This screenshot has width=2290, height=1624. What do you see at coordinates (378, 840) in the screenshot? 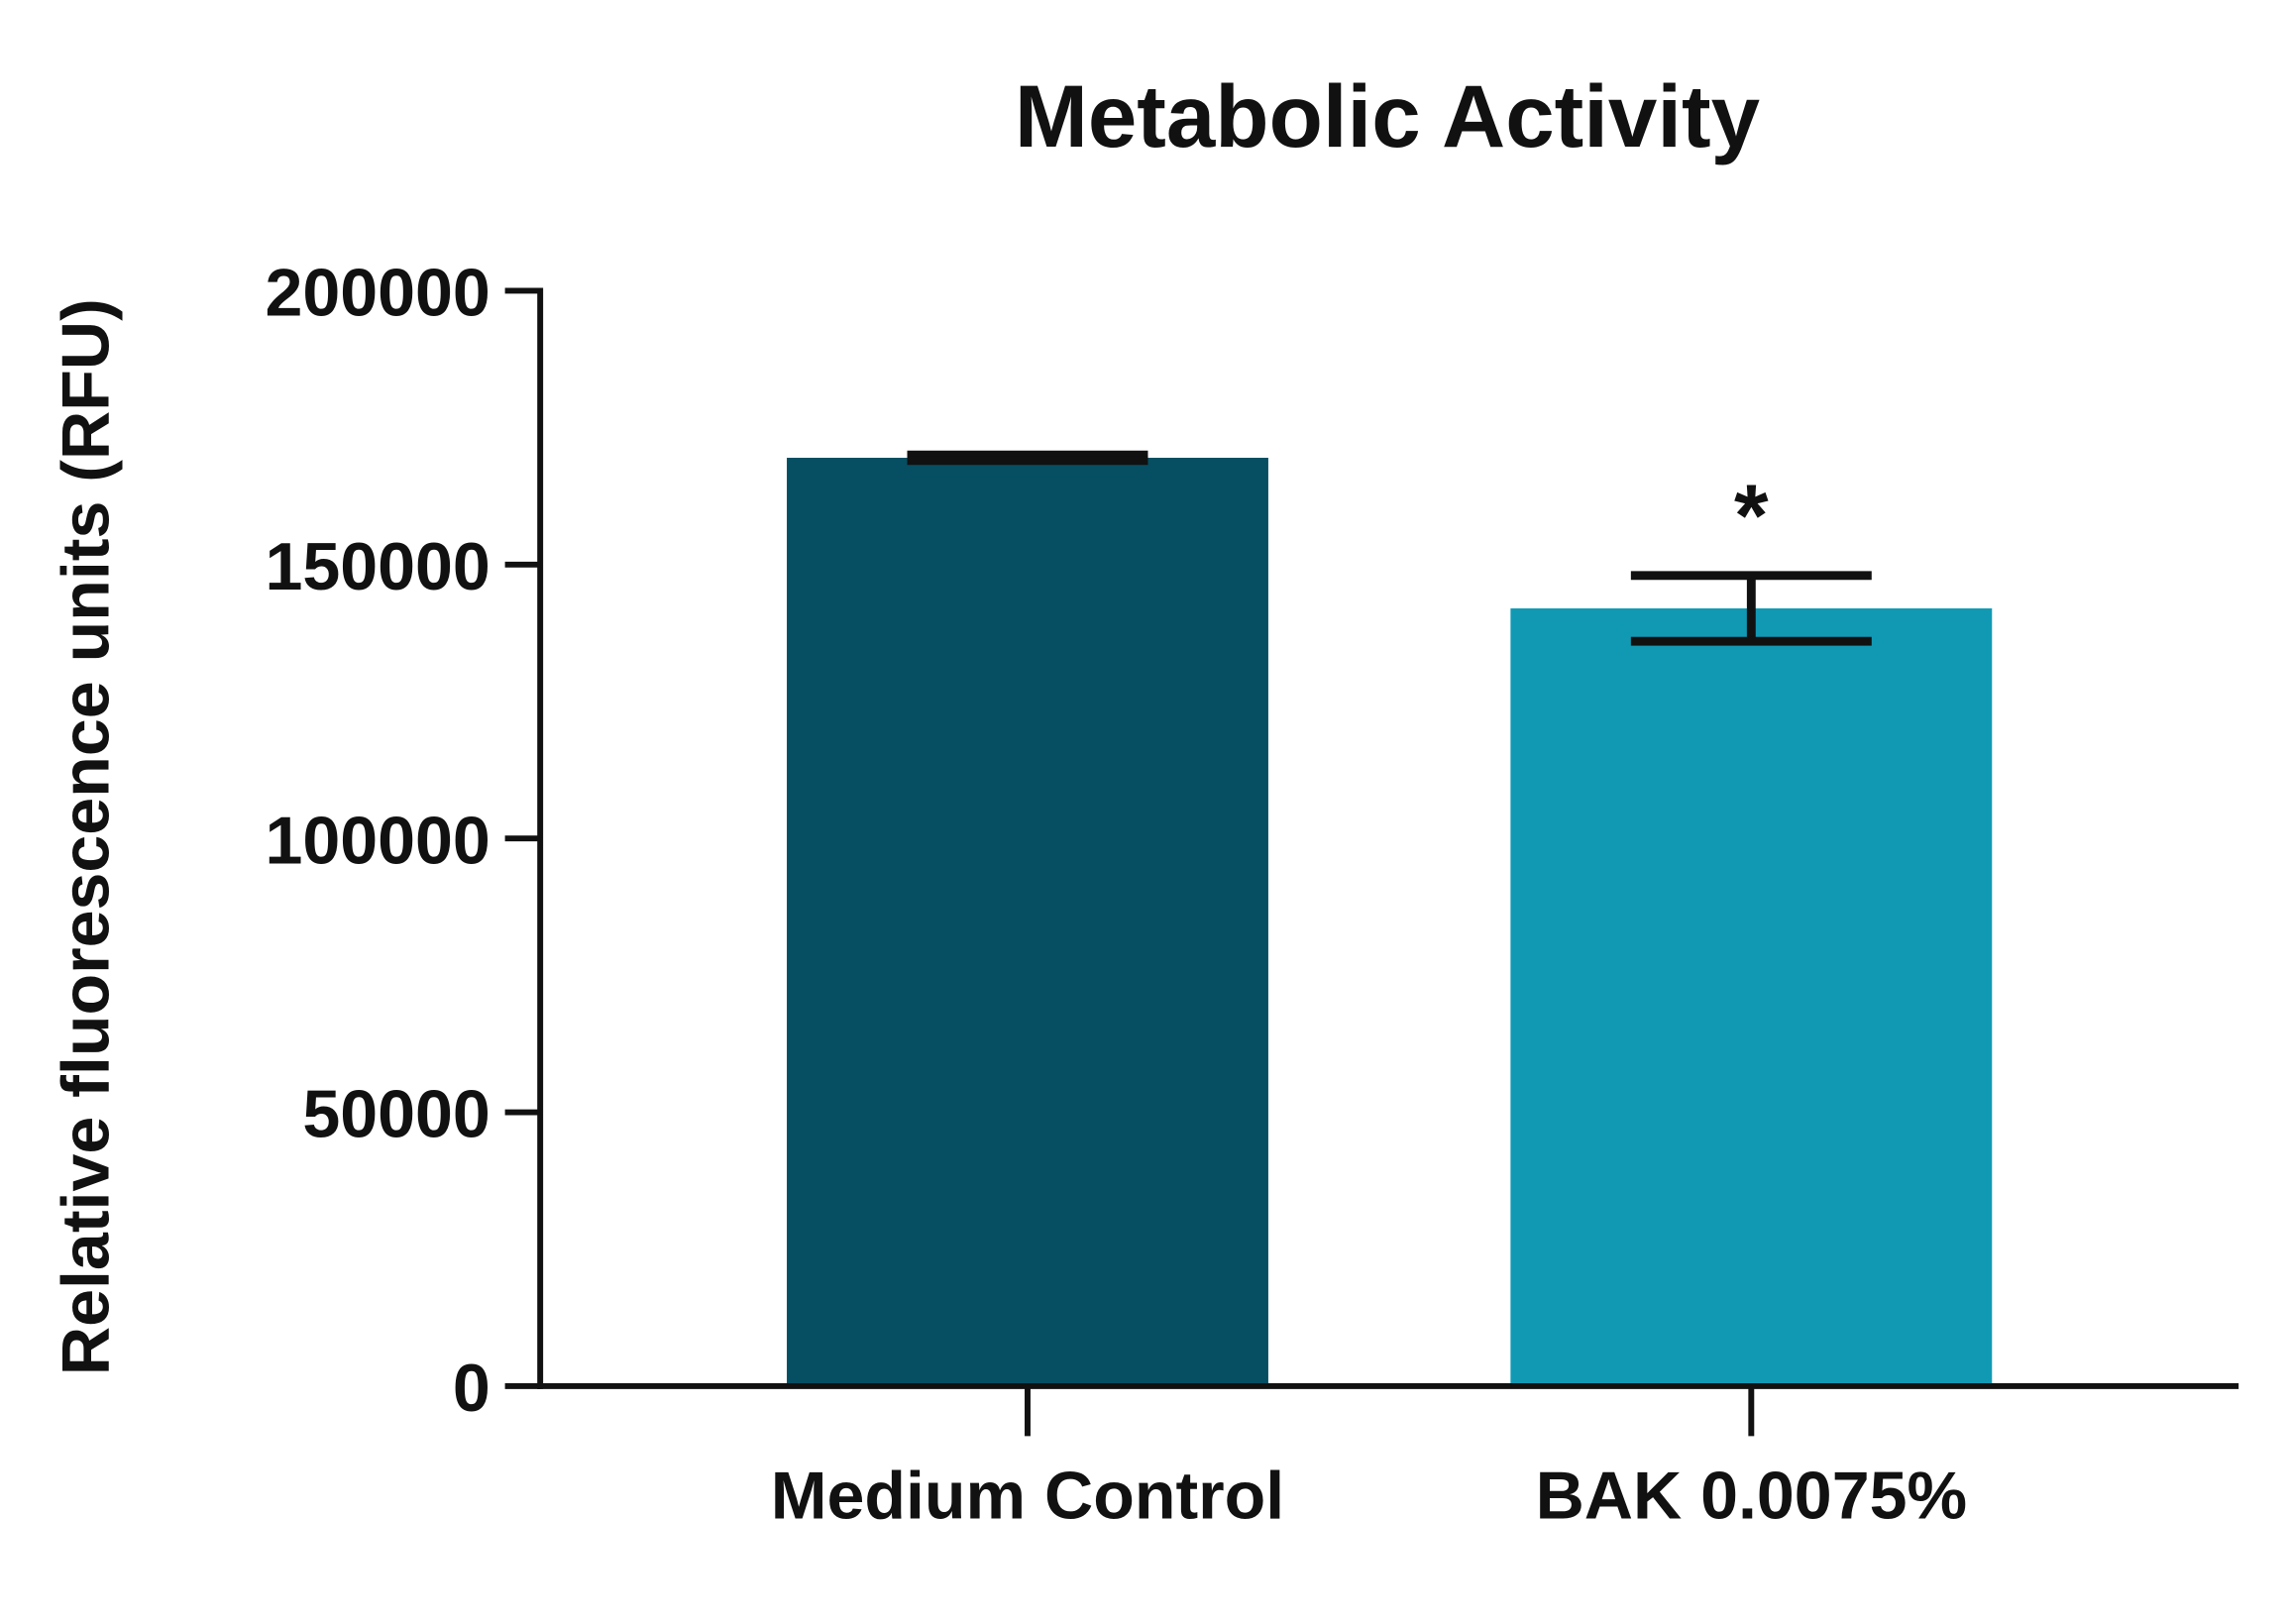
I see `y-tick-label: 100000` at bounding box center [378, 840].